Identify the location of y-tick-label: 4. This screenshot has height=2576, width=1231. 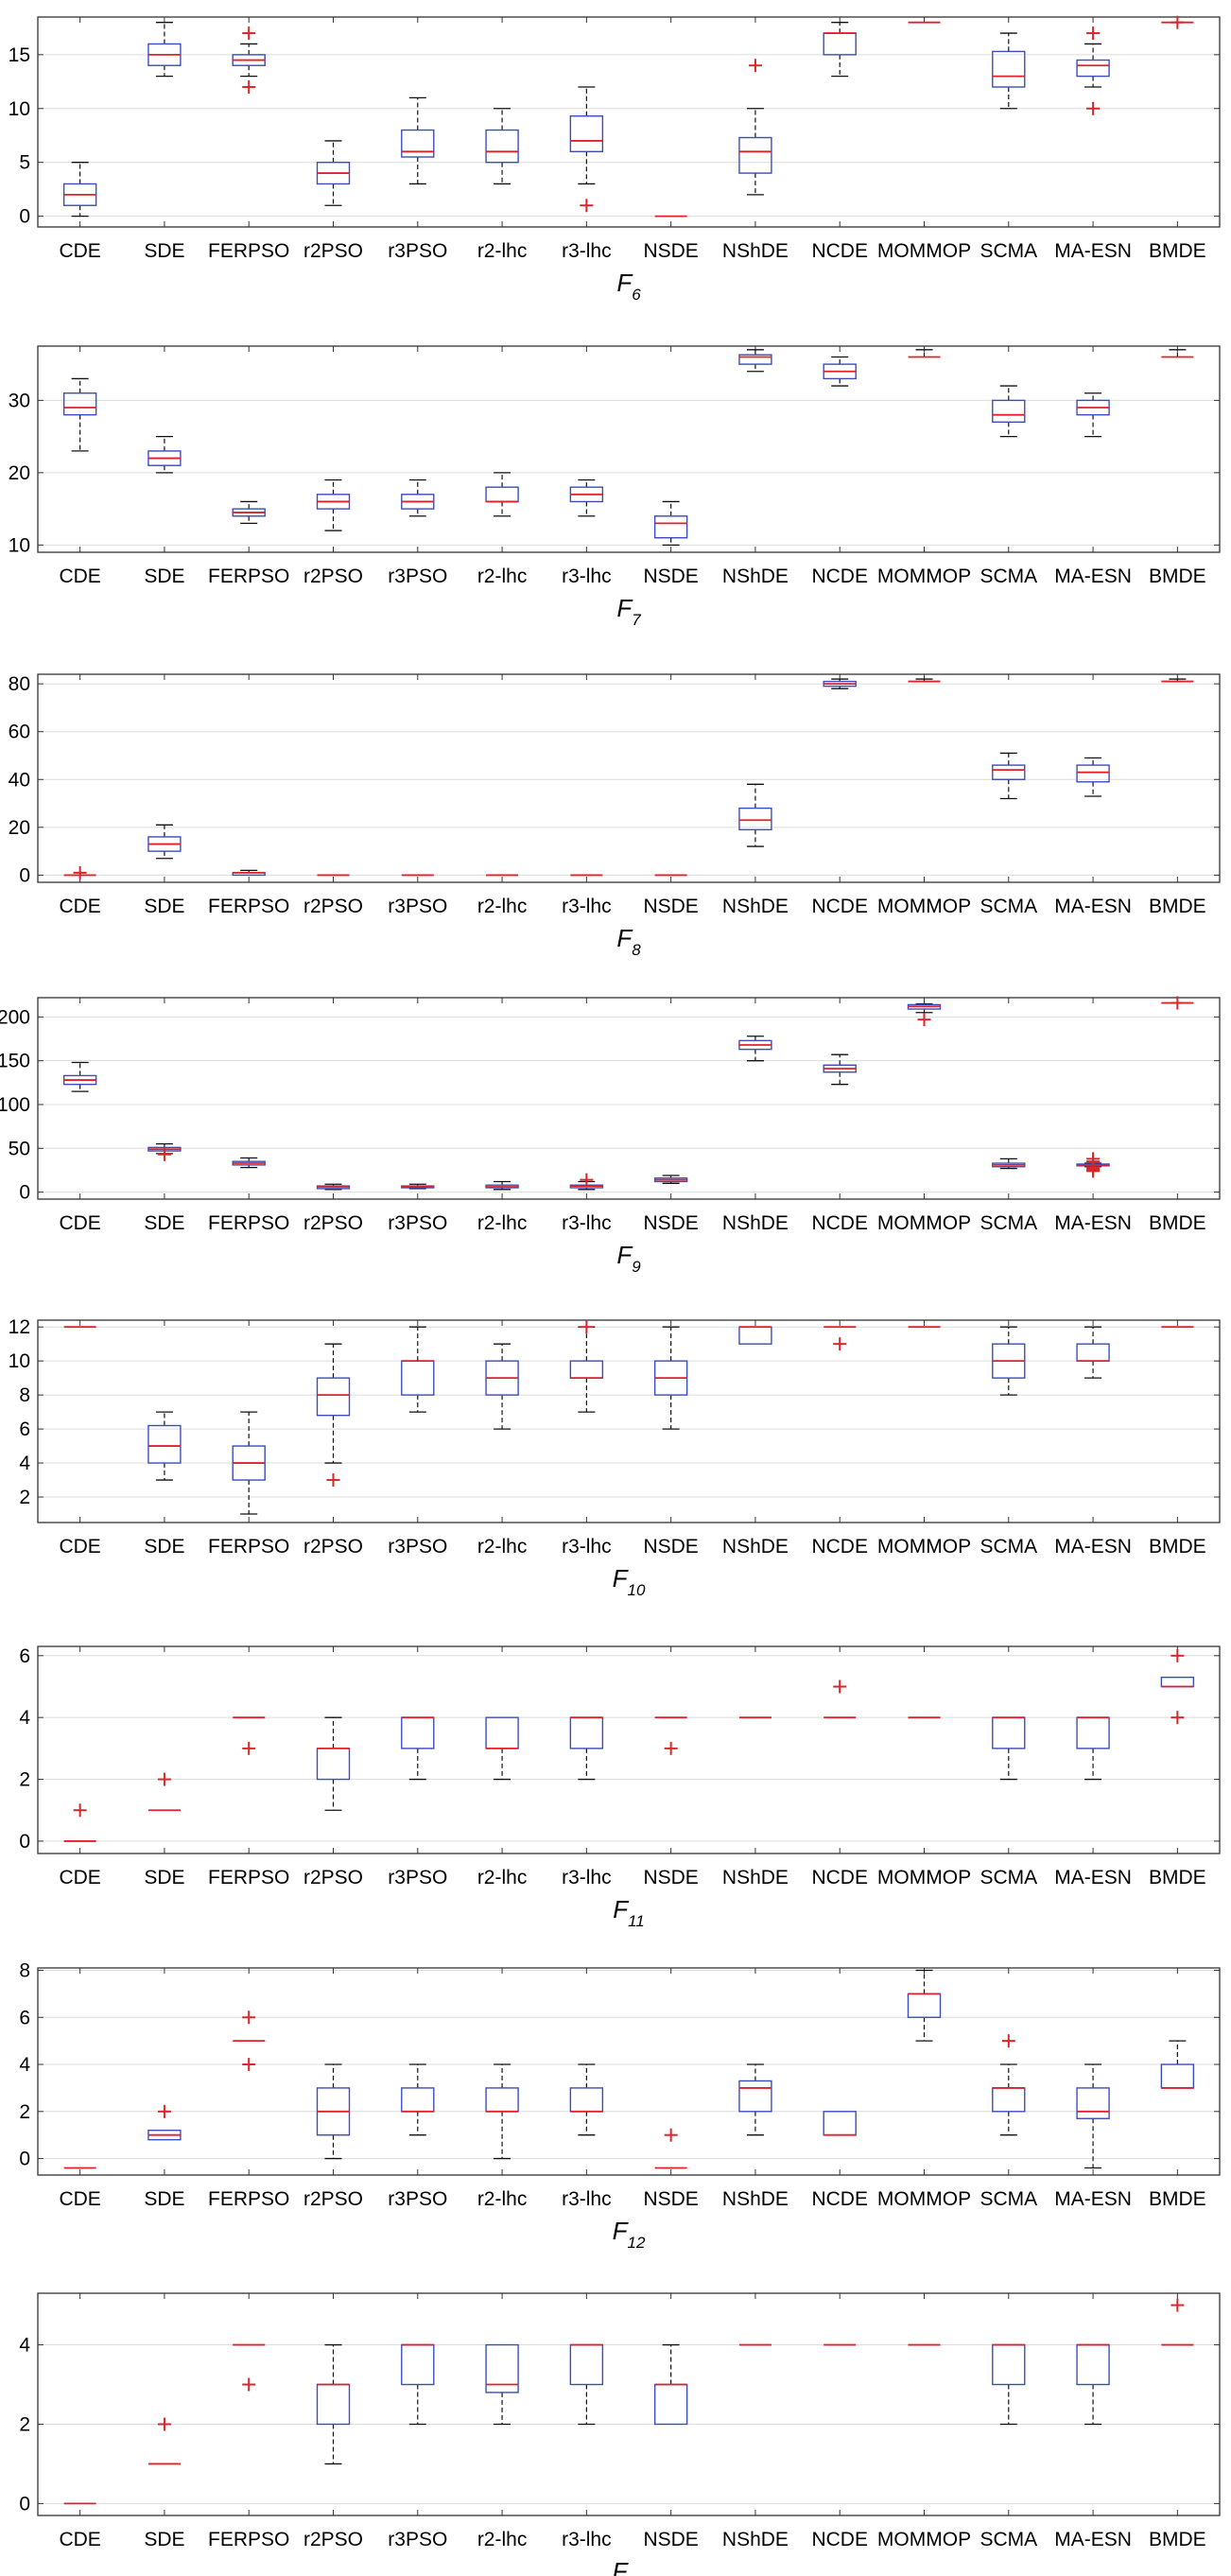
(24, 2065).